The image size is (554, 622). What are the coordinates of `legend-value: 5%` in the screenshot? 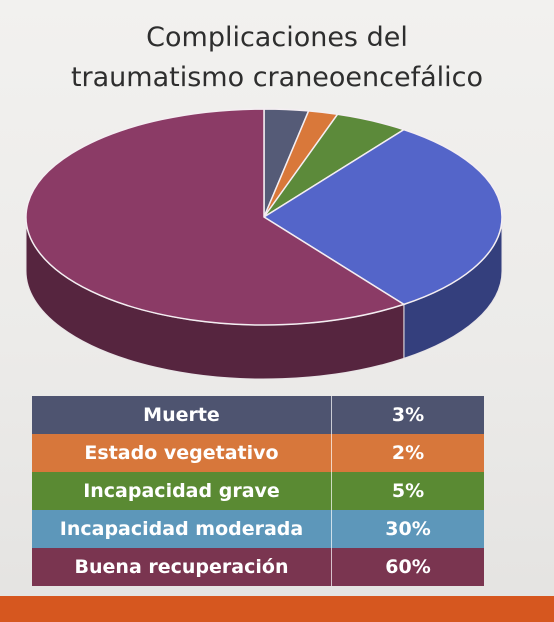 It's located at (408, 491).